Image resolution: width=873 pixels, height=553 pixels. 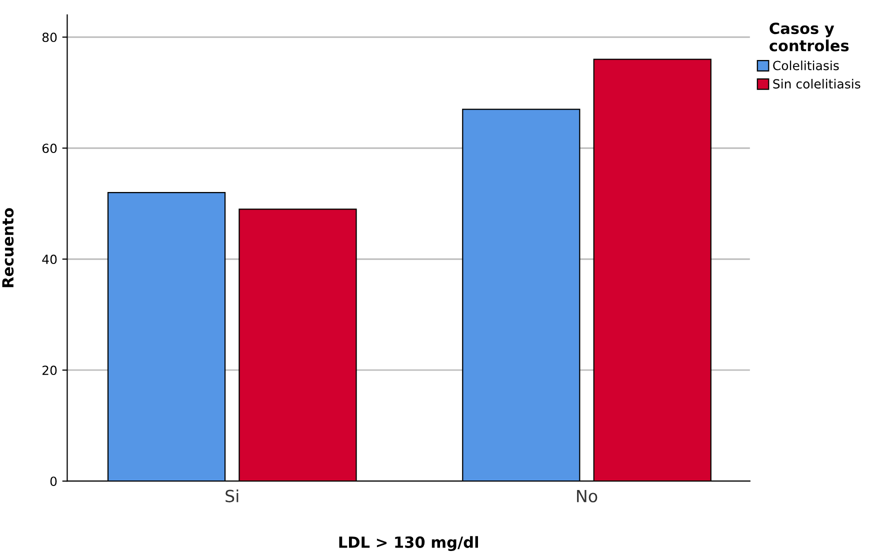 I want to click on x-tick-label: Si, so click(x=232, y=495).